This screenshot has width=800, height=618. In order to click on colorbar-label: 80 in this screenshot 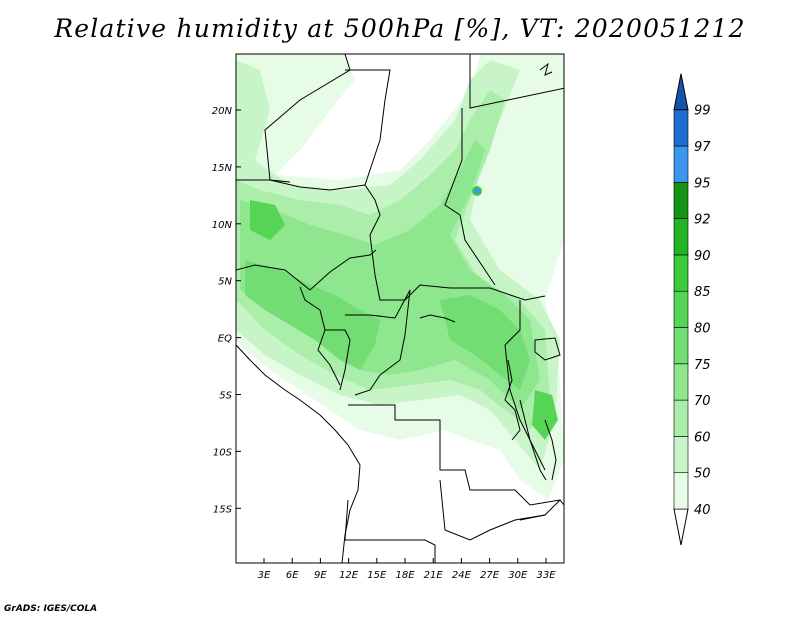, I will do `click(702, 329)`.